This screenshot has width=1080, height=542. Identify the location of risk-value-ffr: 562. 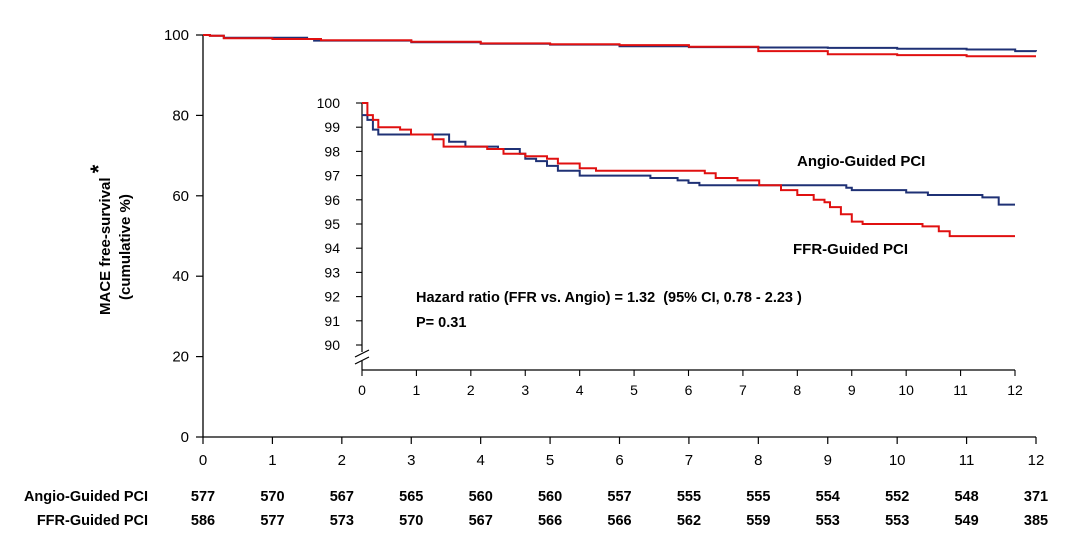
(689, 521).